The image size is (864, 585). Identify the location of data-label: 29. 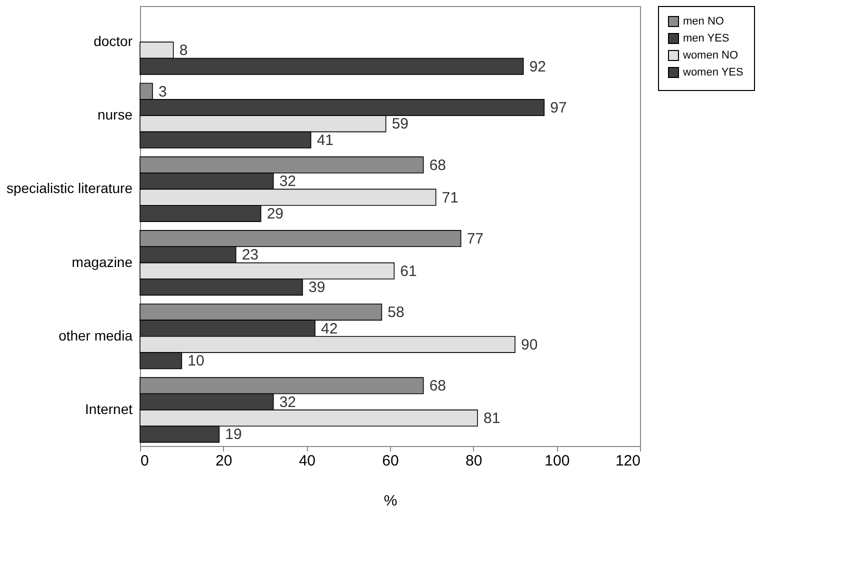
(275, 213).